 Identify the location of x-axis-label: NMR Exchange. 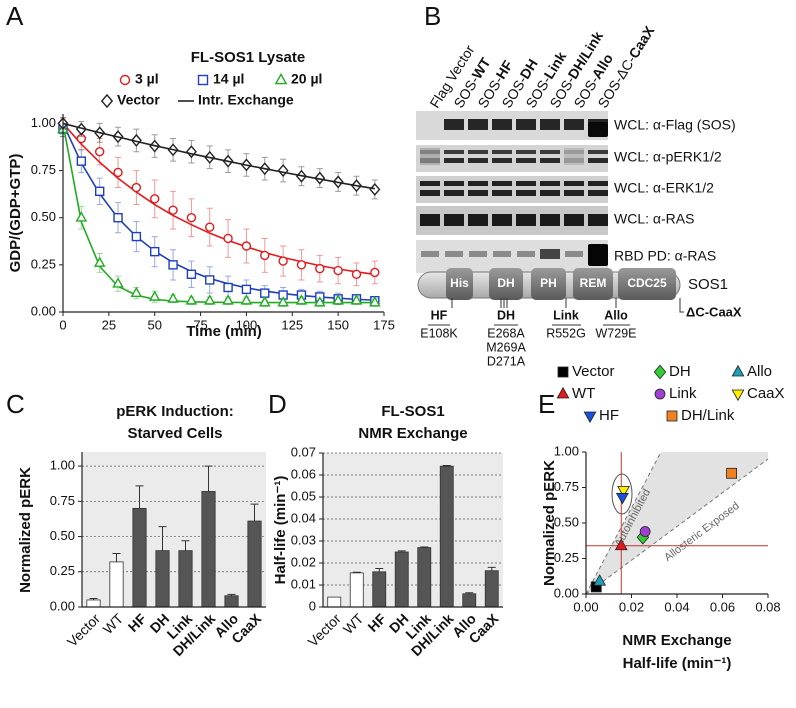
(676, 640).